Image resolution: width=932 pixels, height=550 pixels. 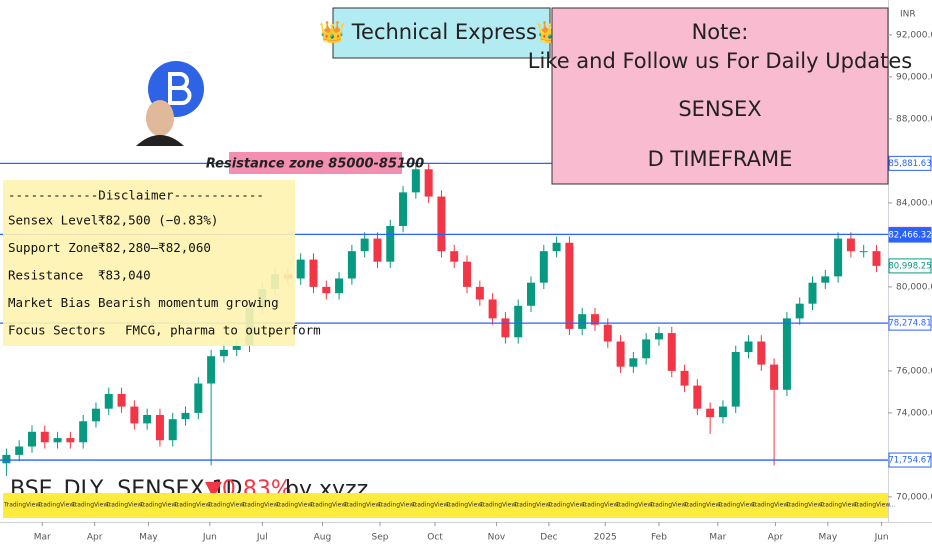 I want to click on banner-box, so click(x=441, y=33).